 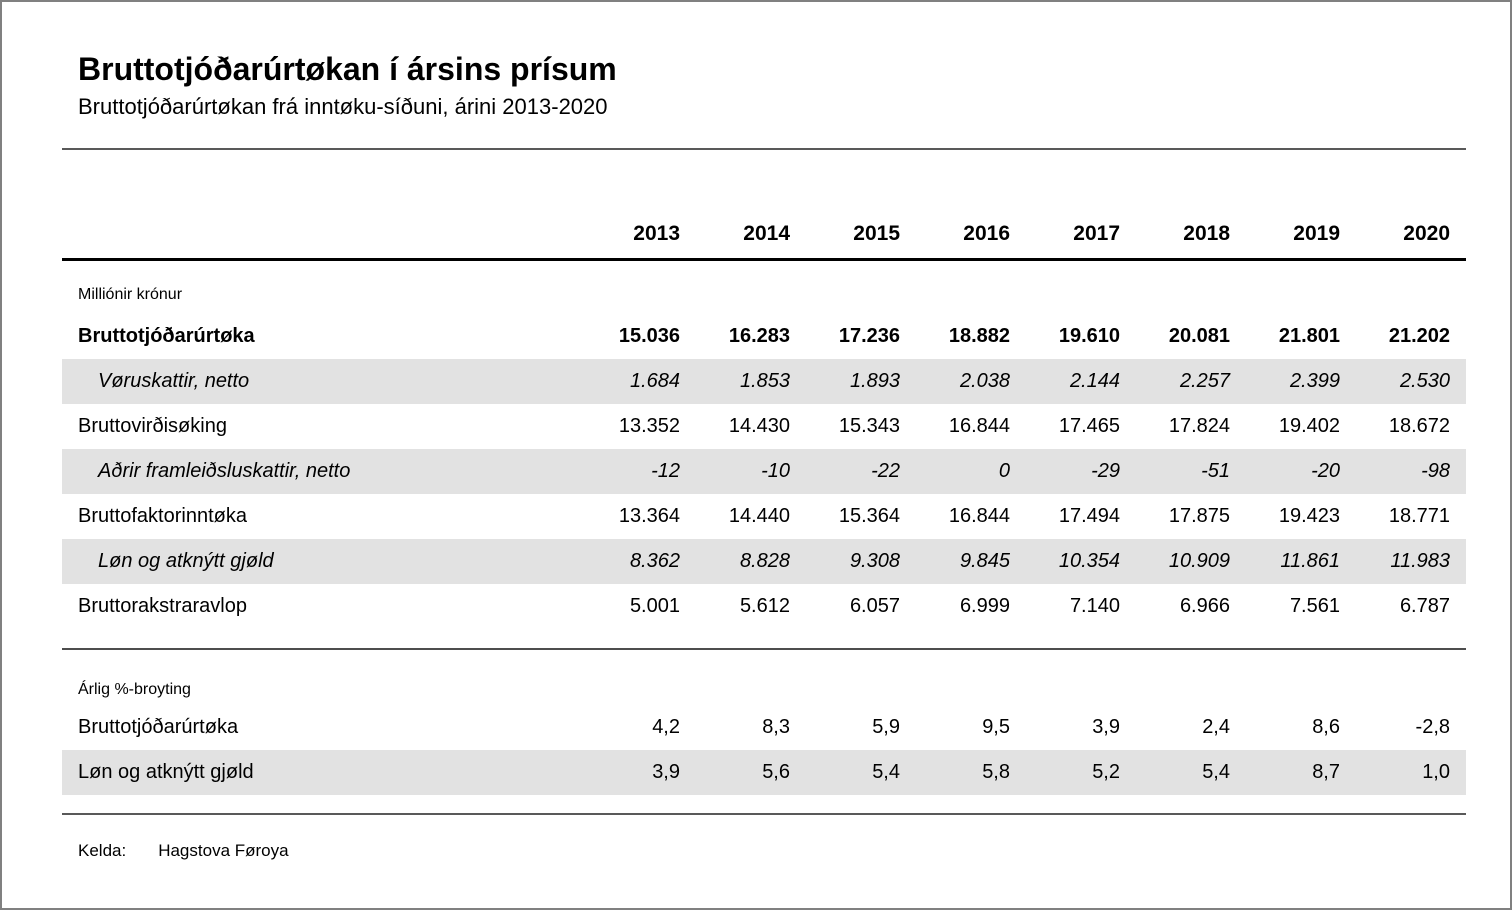 What do you see at coordinates (776, 772) in the screenshot?
I see `value-cell: 5,6` at bounding box center [776, 772].